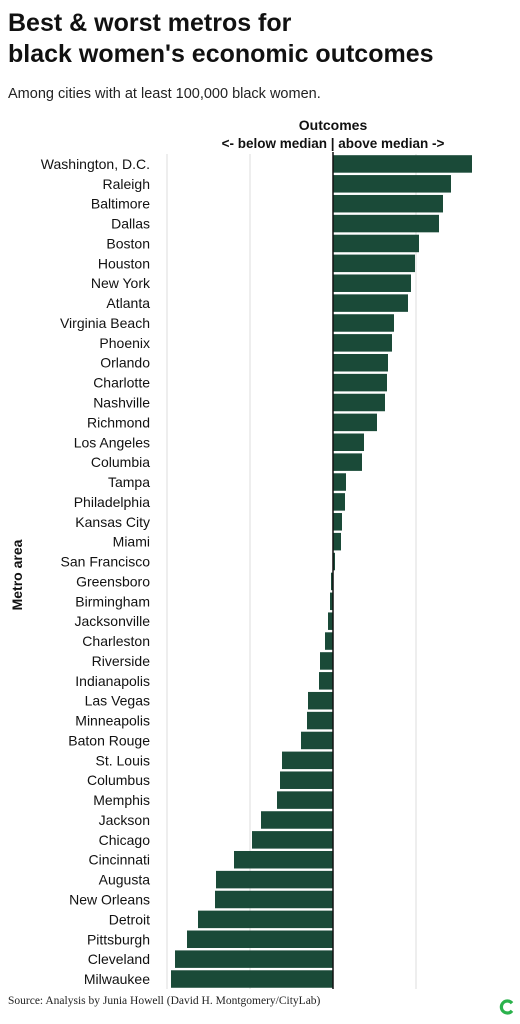 The image size is (520, 1024). I want to click on category-label: New York, so click(121, 283).